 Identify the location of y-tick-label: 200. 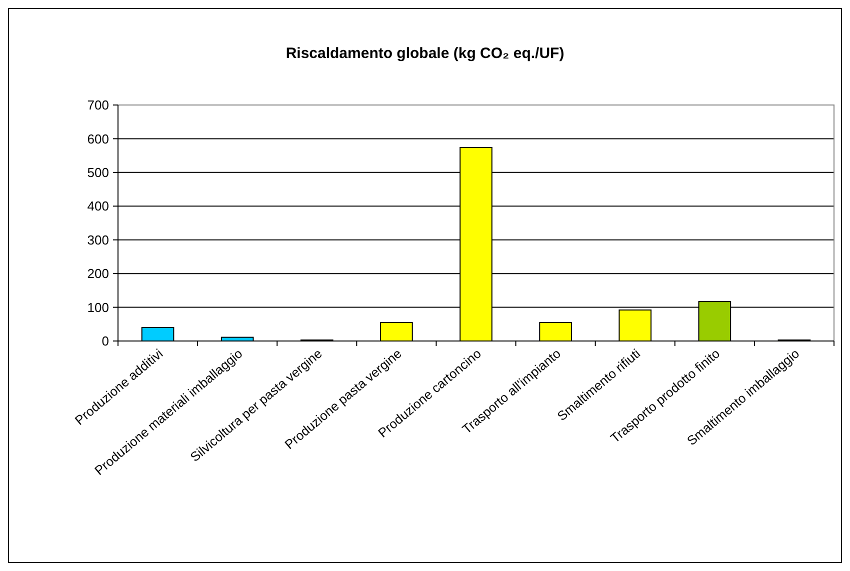
(98, 274).